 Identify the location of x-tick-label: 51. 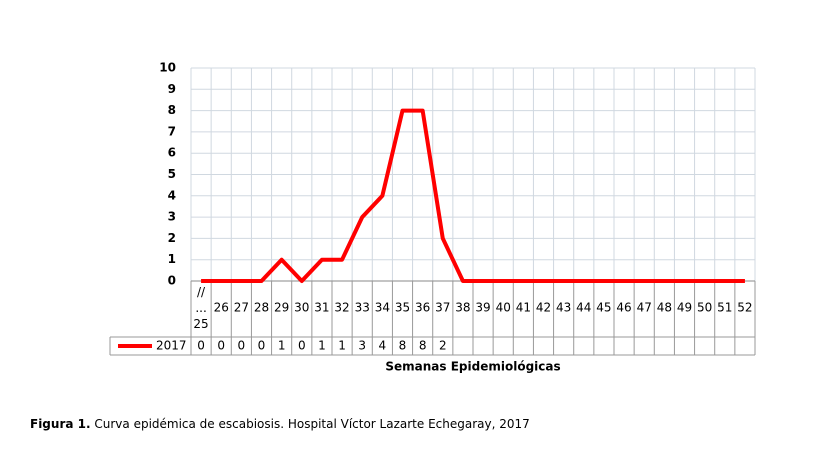
(724, 308).